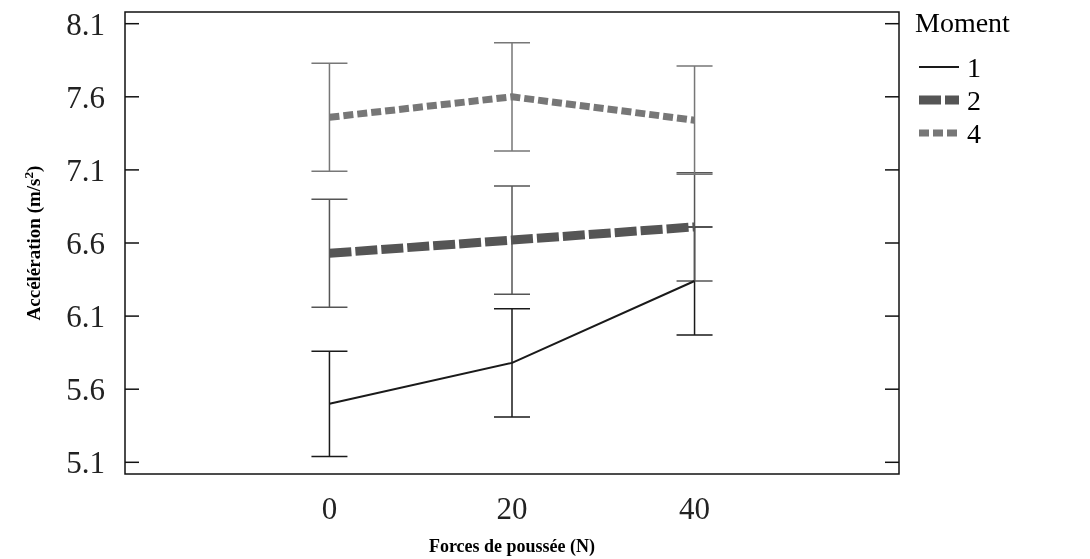 Image resolution: width=1090 pixels, height=559 pixels. Describe the element at coordinates (974, 67) in the screenshot. I see `legend-label: 1` at that location.